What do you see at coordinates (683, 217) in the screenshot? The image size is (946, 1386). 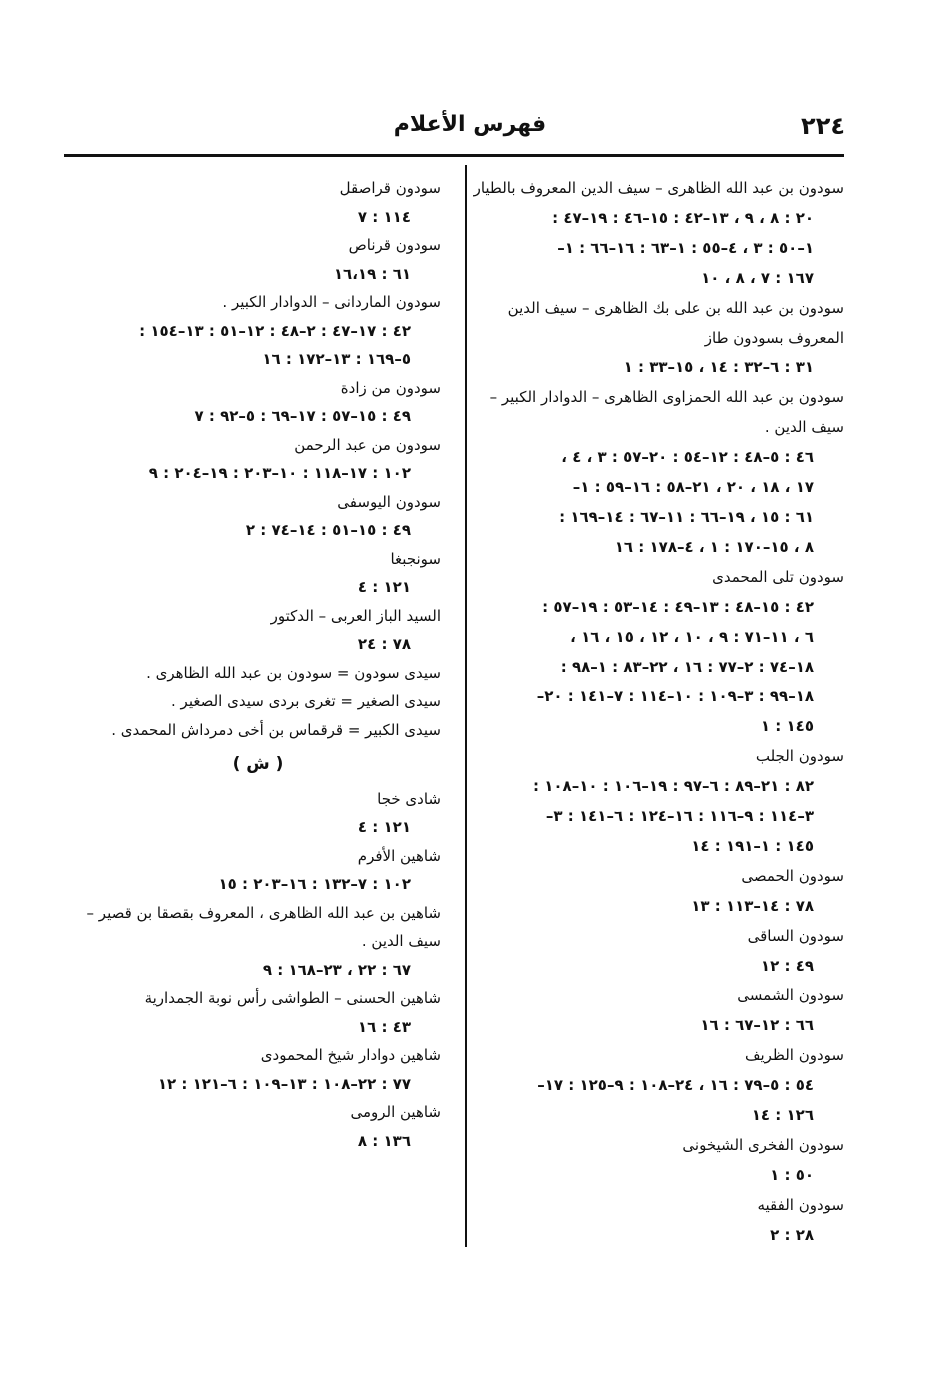 I see `entry-refs: ٢٠ : ٨ ، ٩ ، ١٣–٤٢ : ١٥–٤٦ : ١٩–٤٧ :` at bounding box center [683, 217].